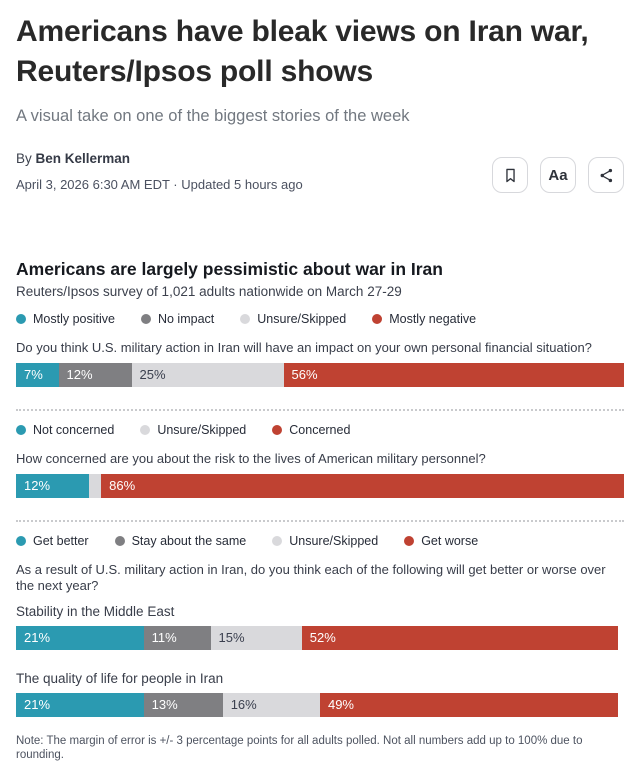 This screenshot has height=762, width=640. Describe the element at coordinates (164, 637) in the screenshot. I see `segment-value-label: 11%` at that location.